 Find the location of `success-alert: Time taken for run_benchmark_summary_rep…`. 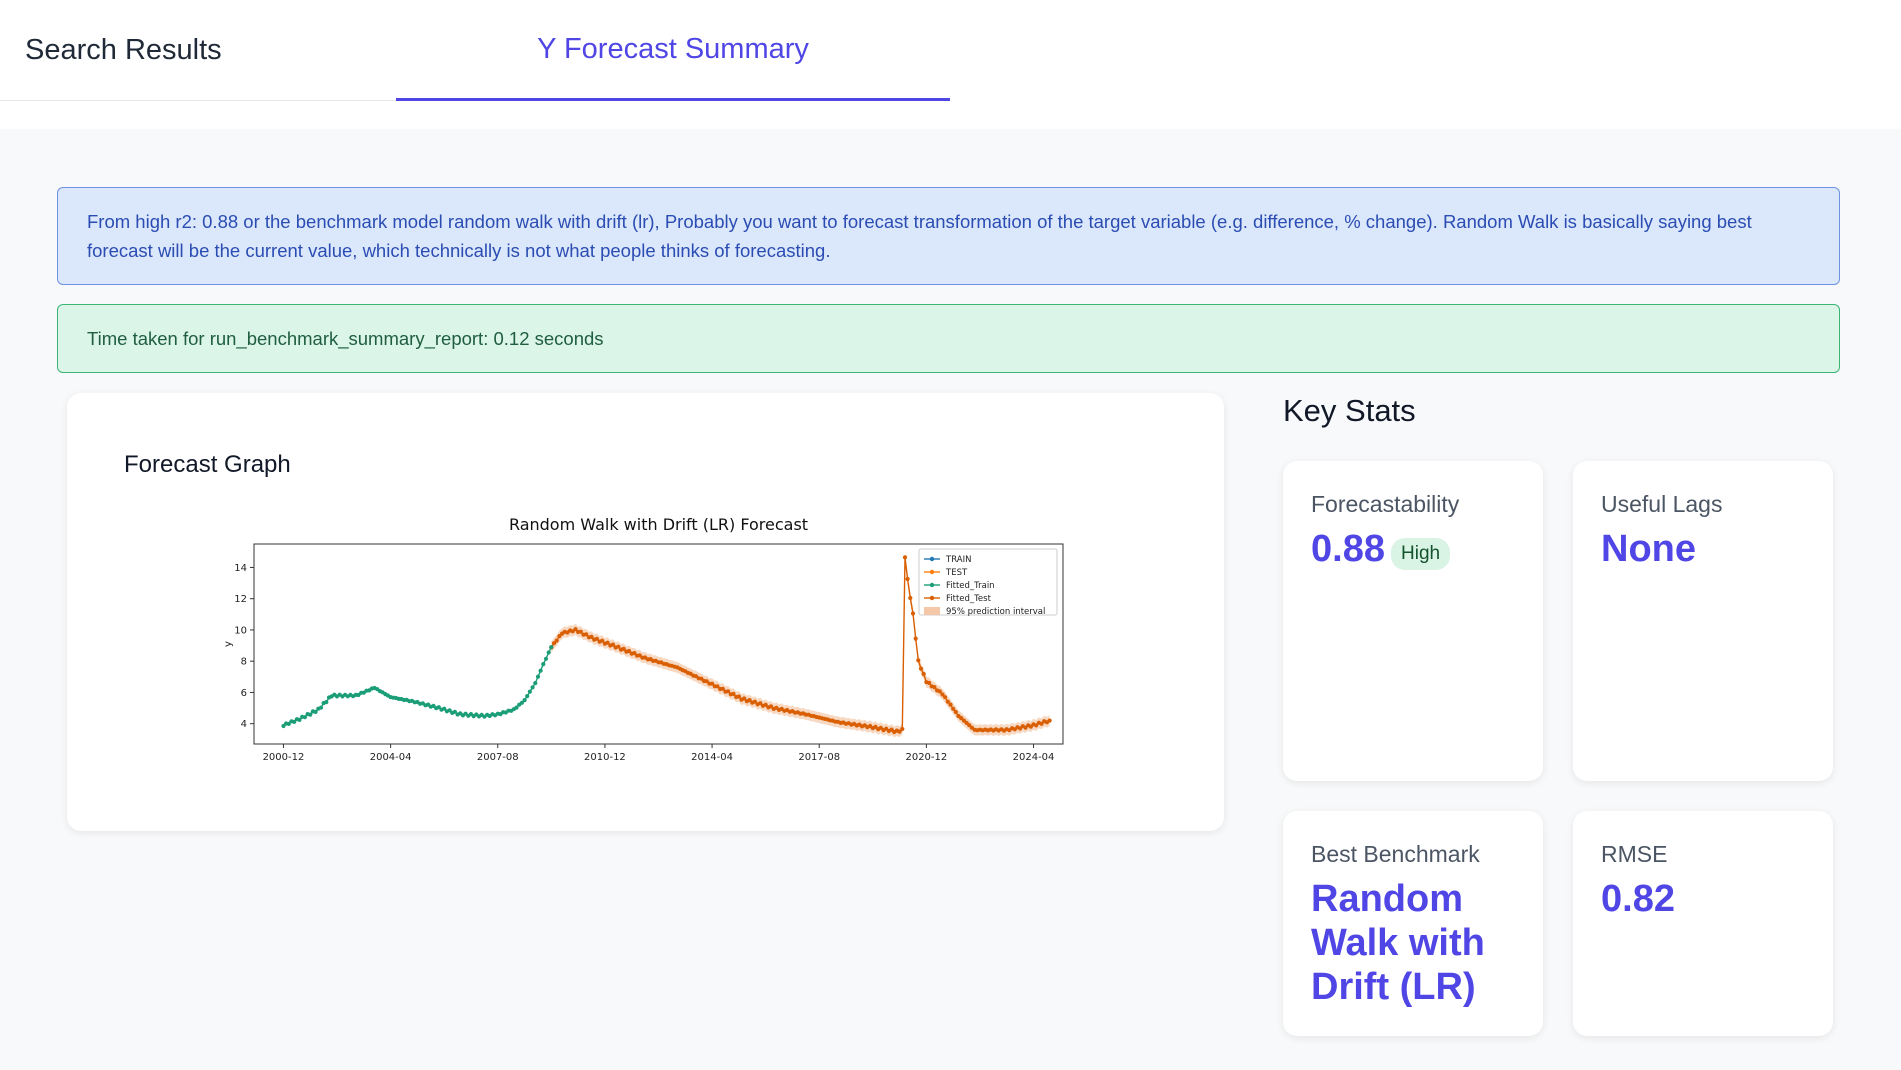

success-alert: Time taken for run_benchmark_summary_rep… is located at coordinates (948, 338).